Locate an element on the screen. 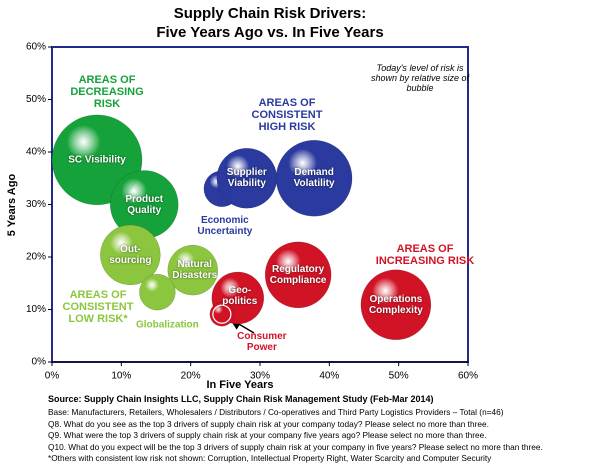  y-axis-label: 5 Years Ago is located at coordinates (12, 205).